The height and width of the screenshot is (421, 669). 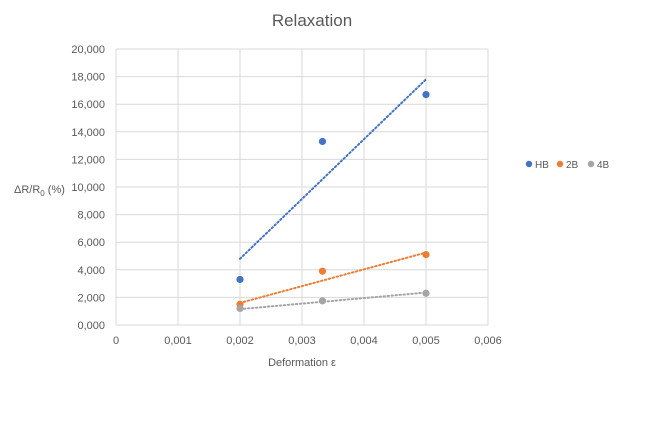 I want to click on y-axis-label-subscript: 0, so click(x=42, y=193).